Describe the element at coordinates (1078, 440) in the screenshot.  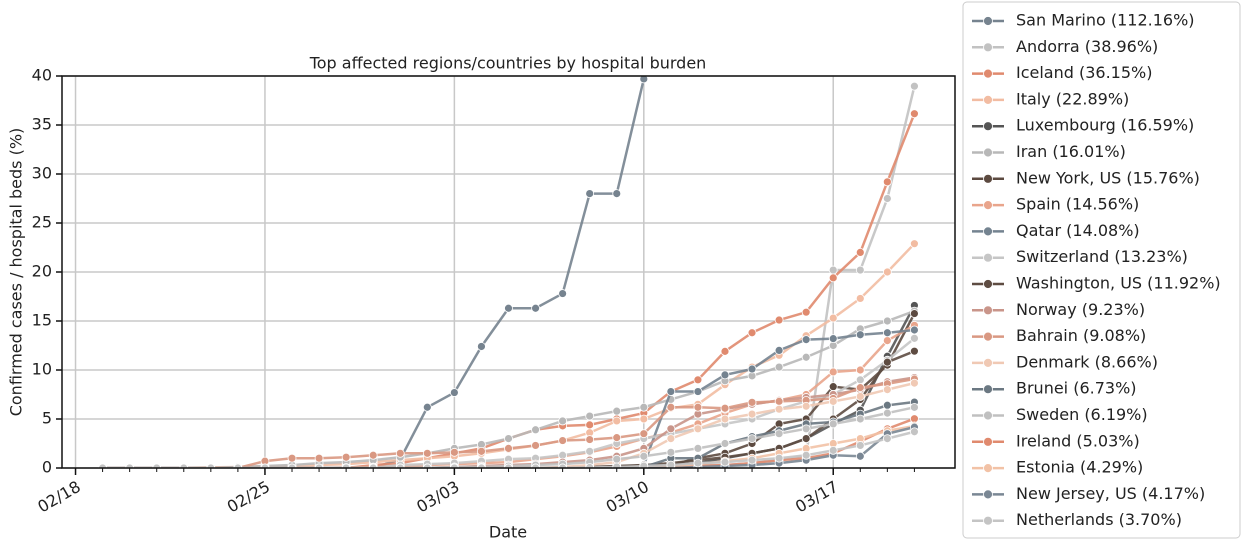
I see `legend-label: Ireland (5.03%)` at that location.